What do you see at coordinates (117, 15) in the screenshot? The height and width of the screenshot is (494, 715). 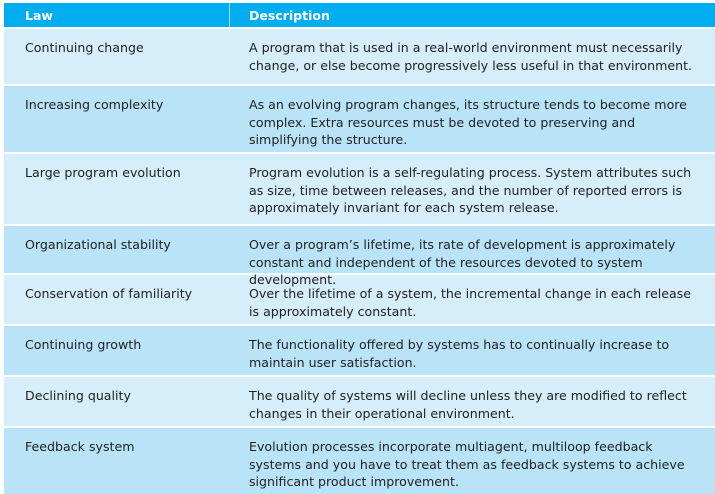 I see `header-law: Law` at bounding box center [117, 15].